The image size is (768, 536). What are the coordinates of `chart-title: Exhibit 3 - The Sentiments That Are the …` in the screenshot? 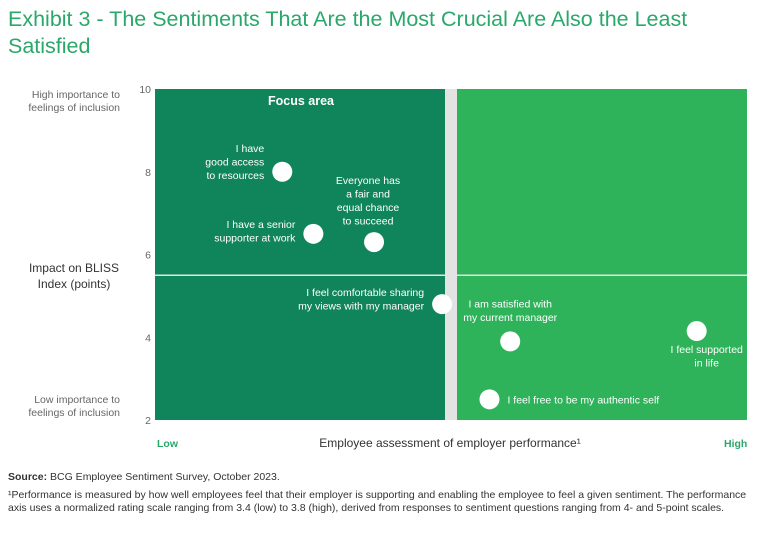 It's located at (348, 32).